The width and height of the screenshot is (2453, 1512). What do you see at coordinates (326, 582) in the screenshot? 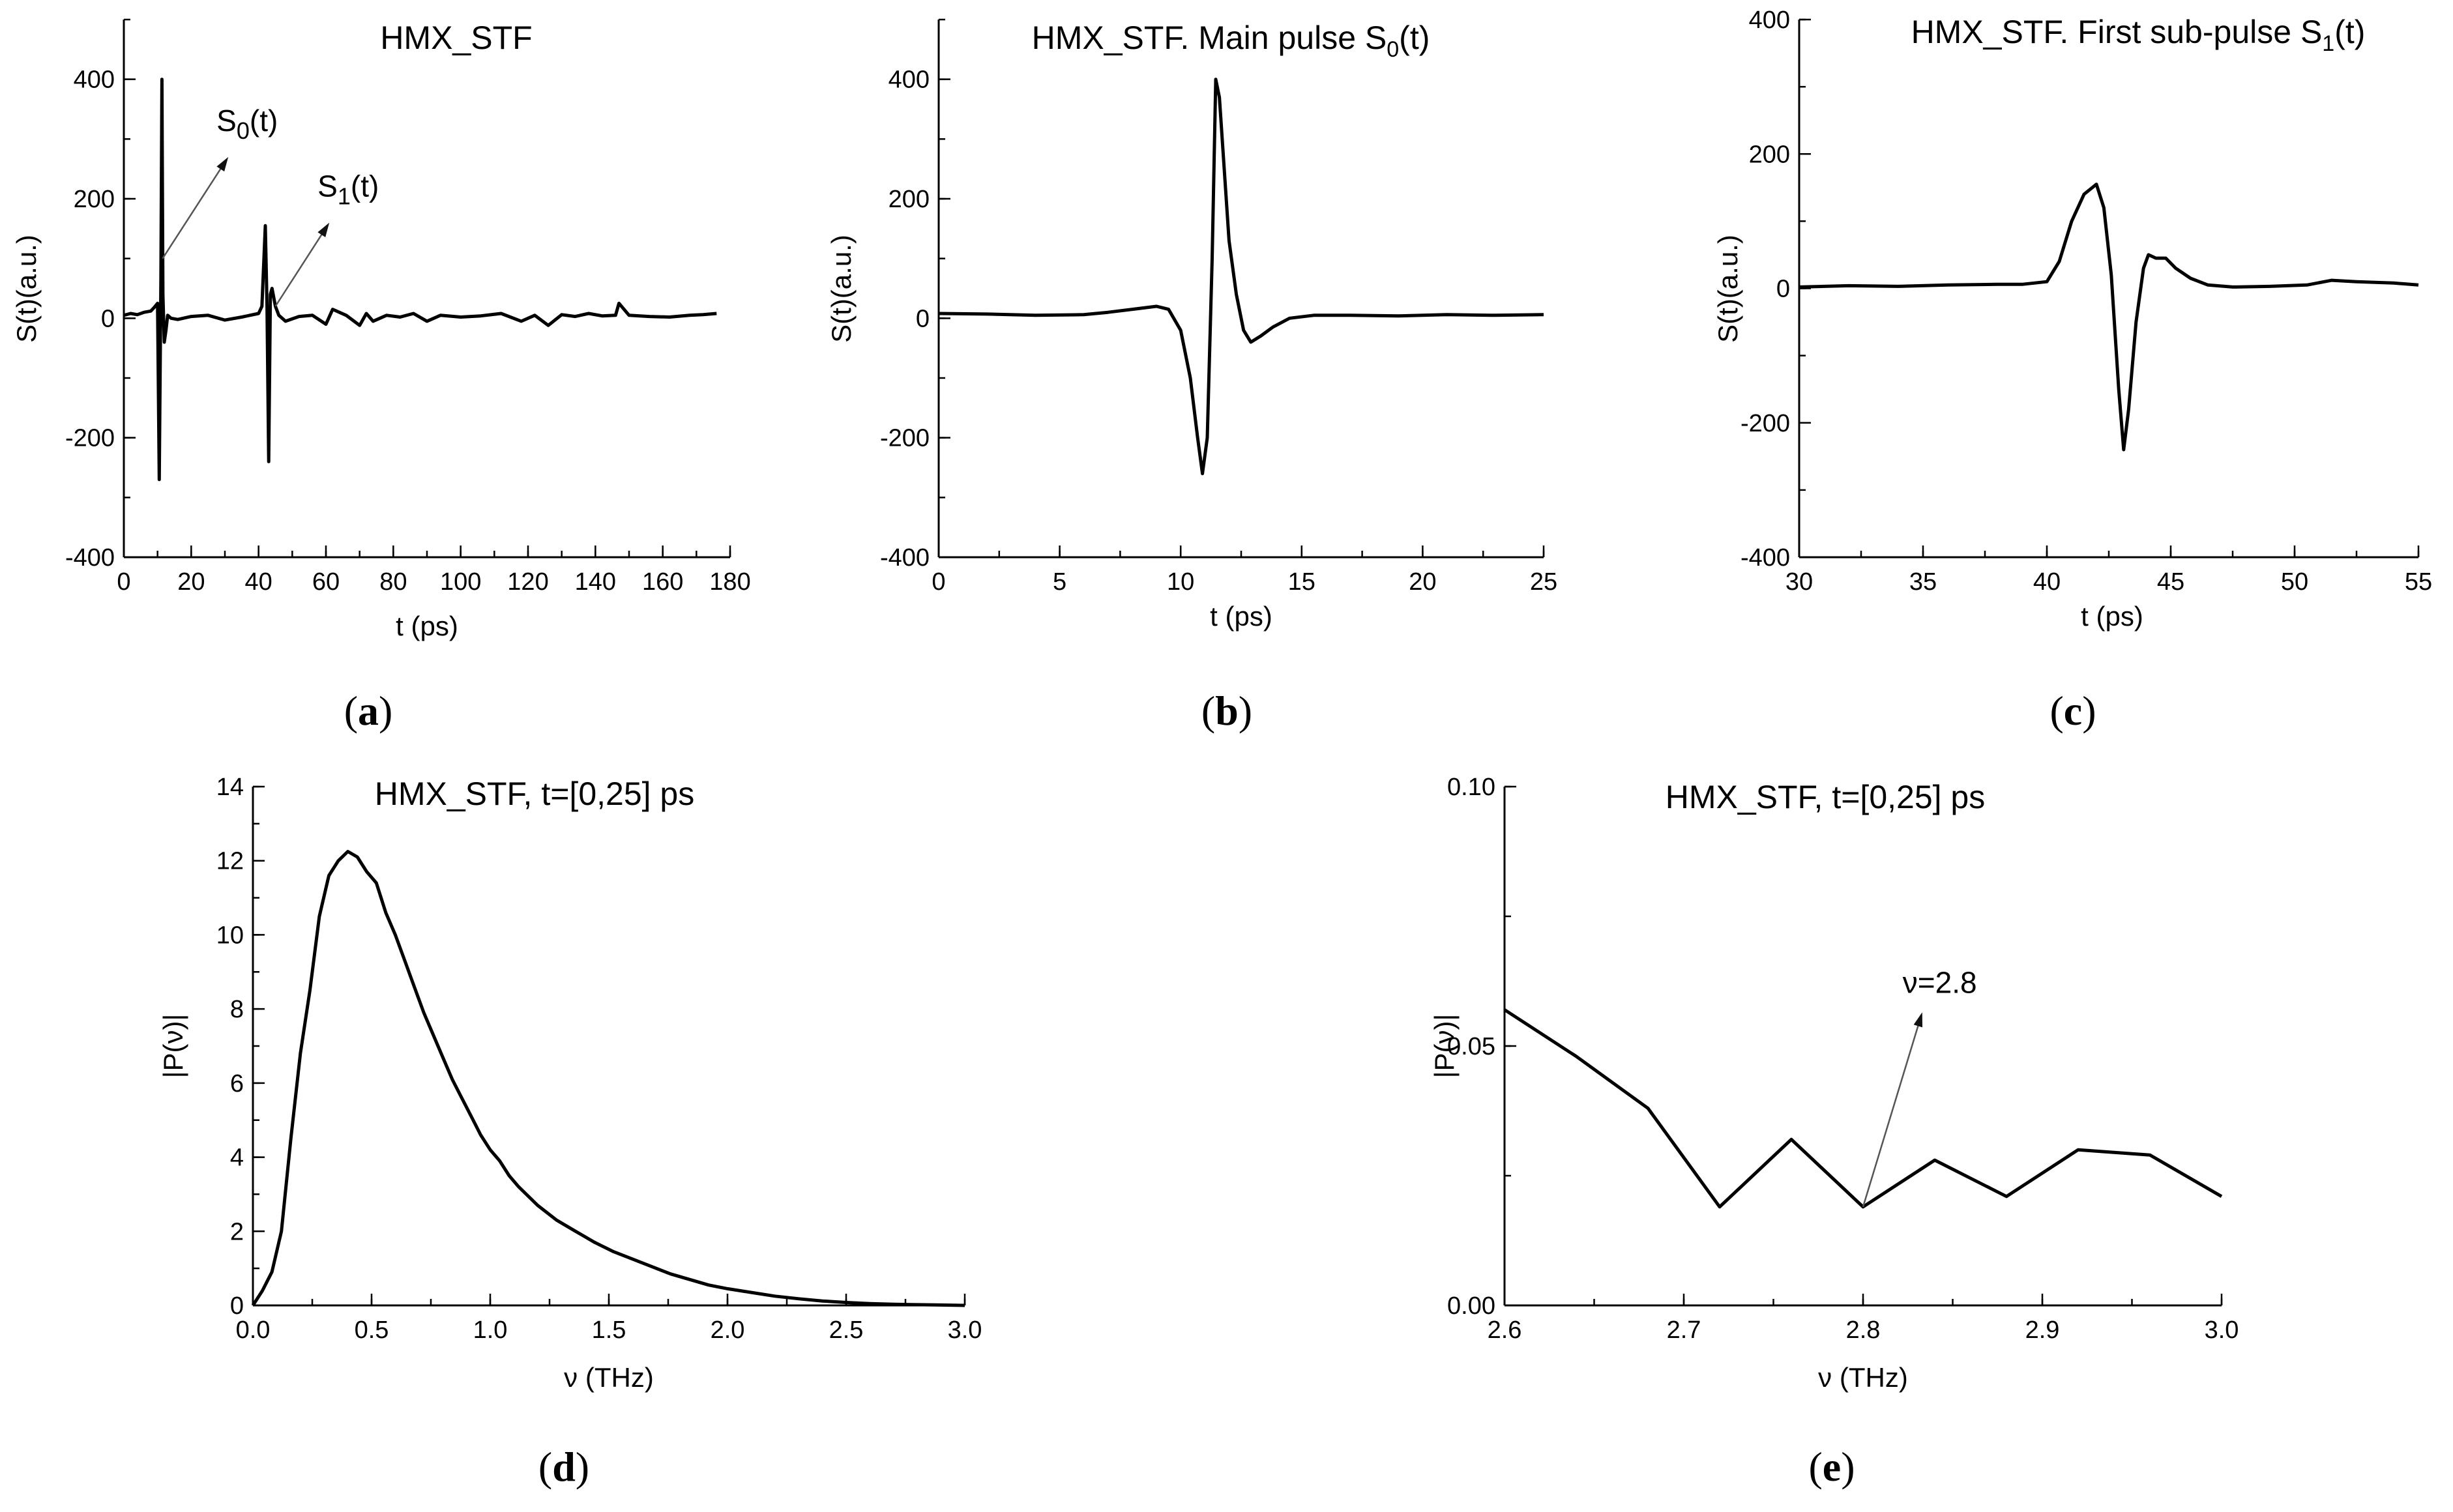
I see `x-tick-label: 60` at bounding box center [326, 582].